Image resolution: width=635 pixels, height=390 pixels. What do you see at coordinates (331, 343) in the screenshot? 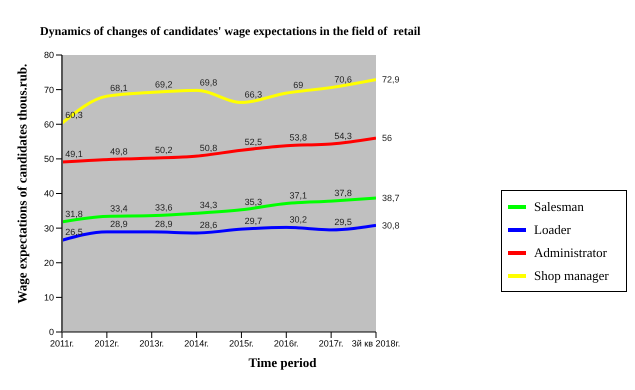
I see `x-tick-label: 2017г.` at bounding box center [331, 343].